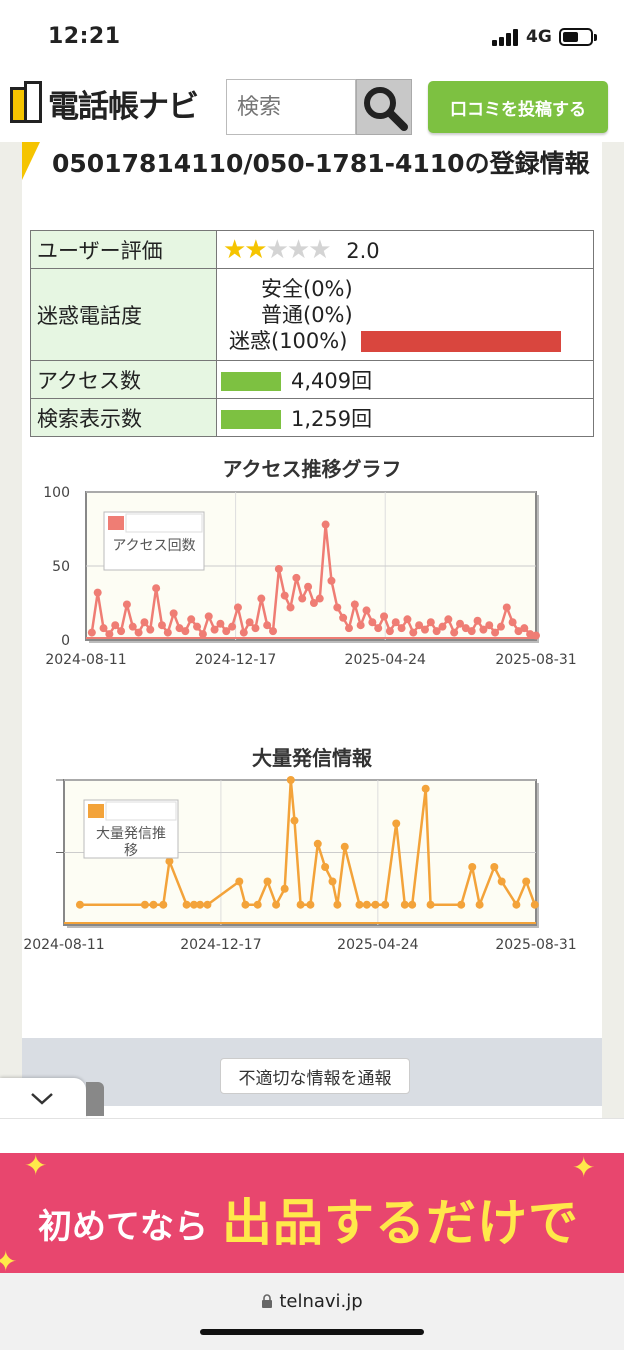  What do you see at coordinates (384, 107) in the screenshot?
I see `search-button` at bounding box center [384, 107].